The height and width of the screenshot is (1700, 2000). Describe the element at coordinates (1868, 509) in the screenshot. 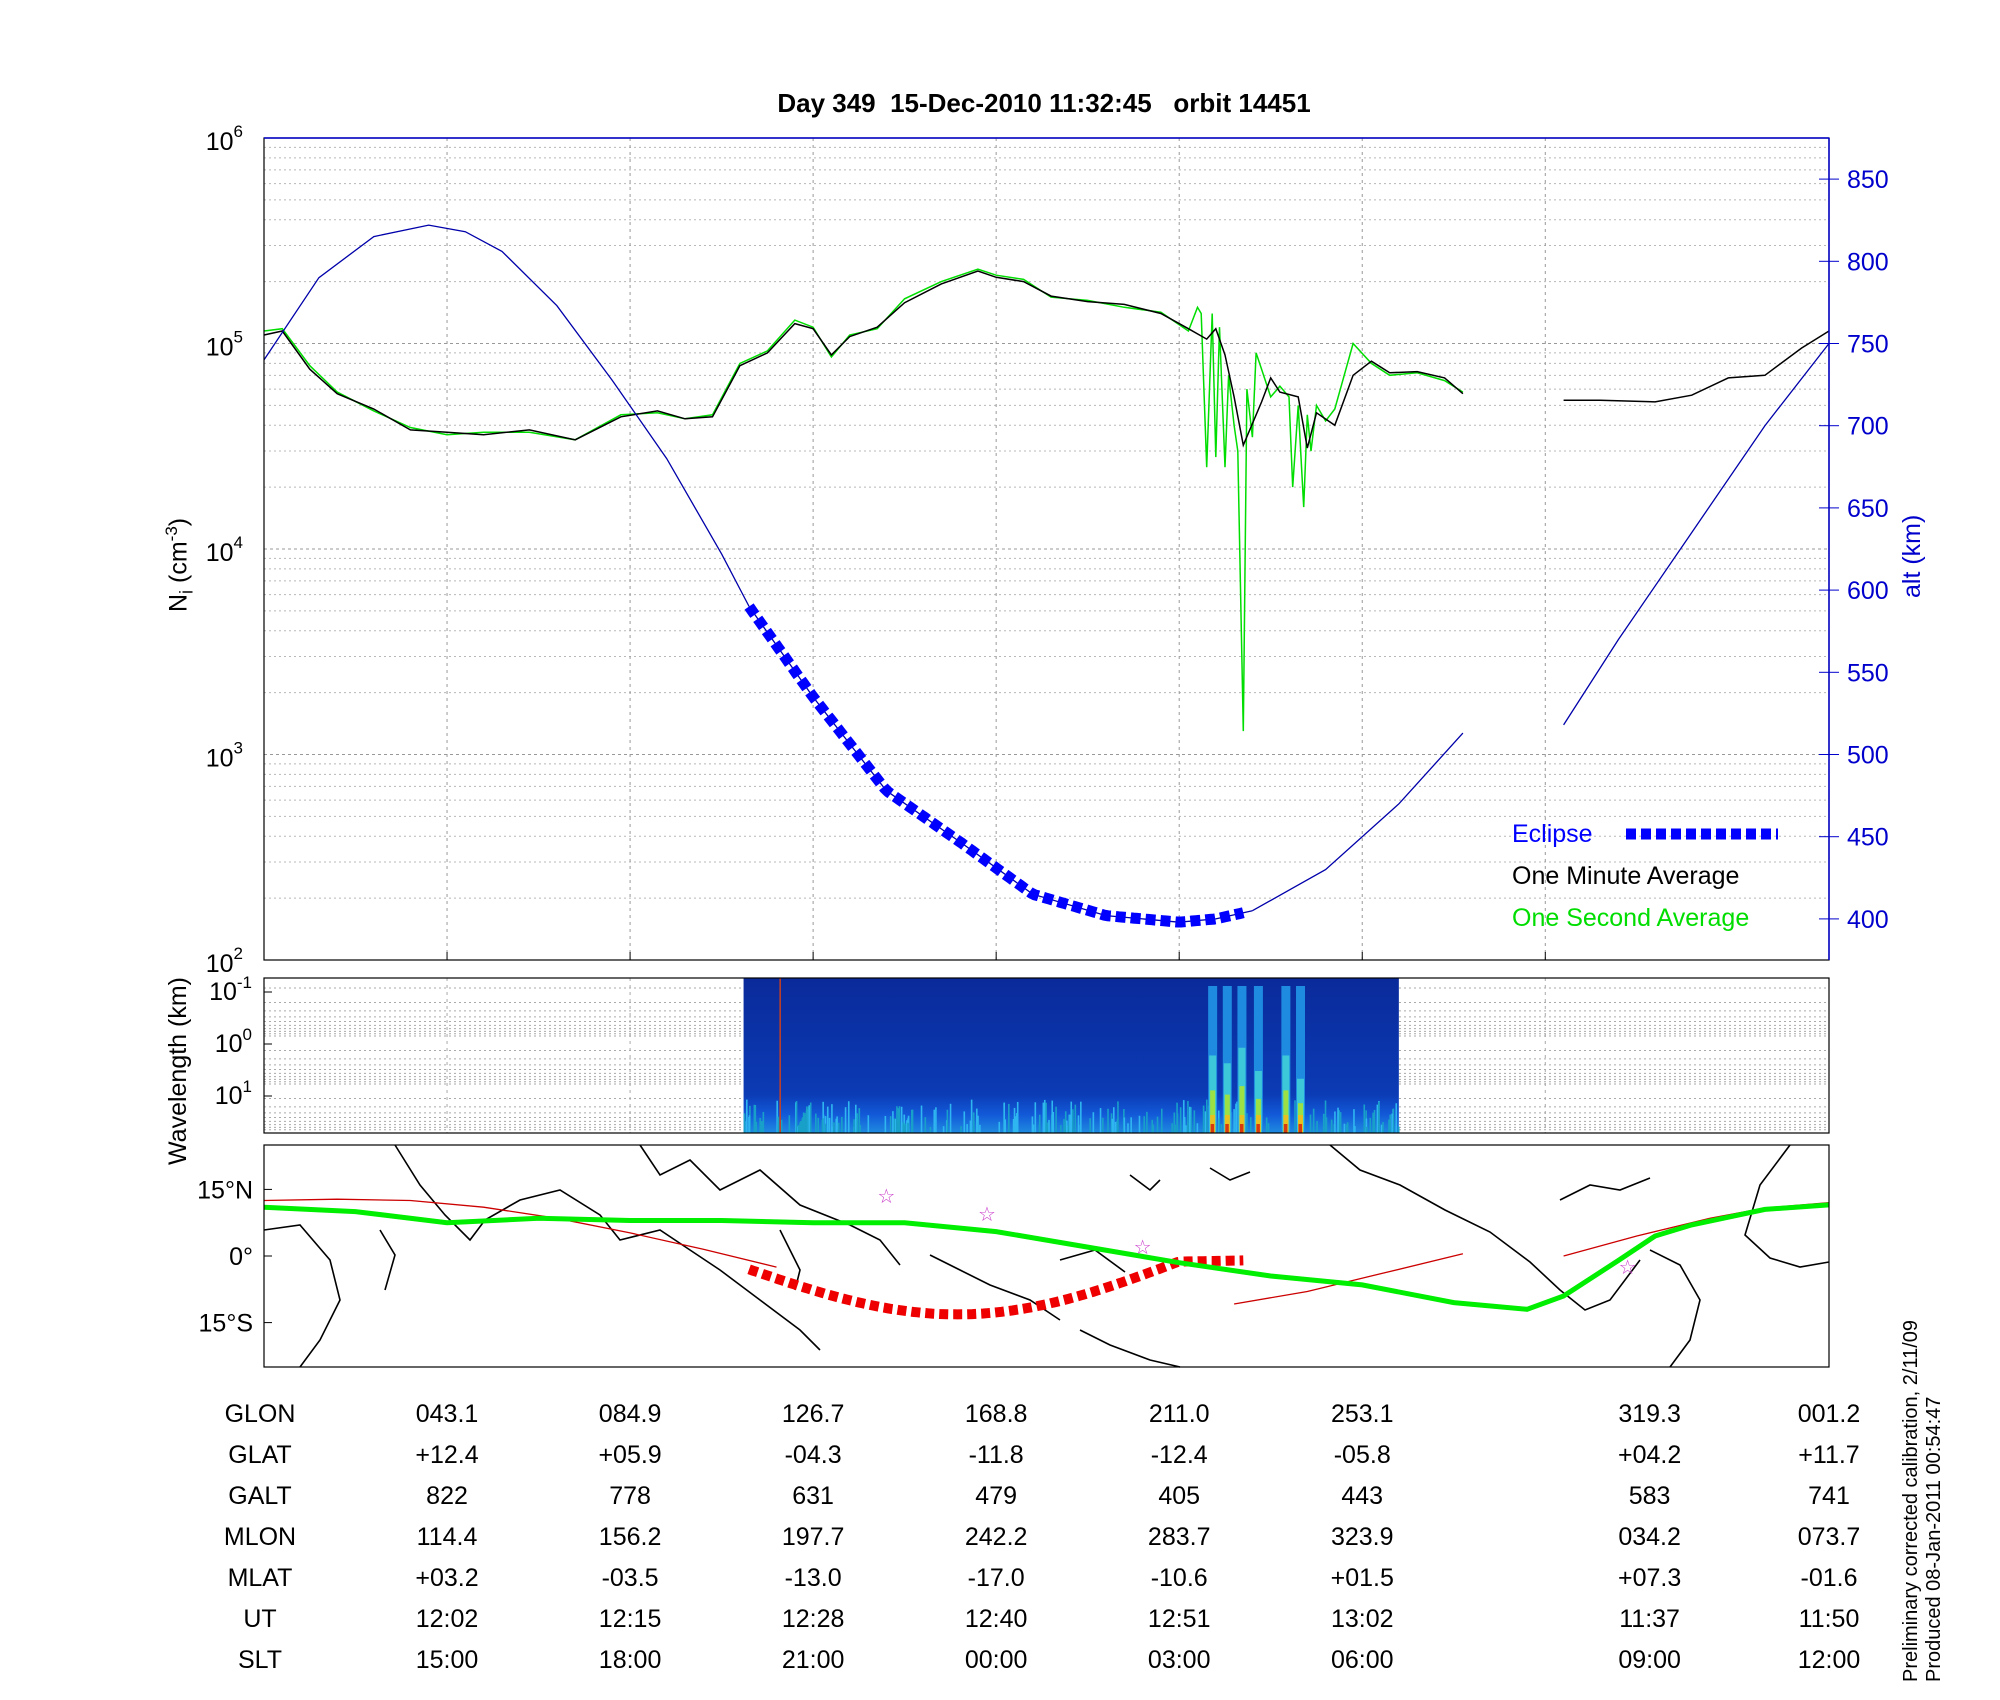

I see `altitude-tick-label: 650` at that location.